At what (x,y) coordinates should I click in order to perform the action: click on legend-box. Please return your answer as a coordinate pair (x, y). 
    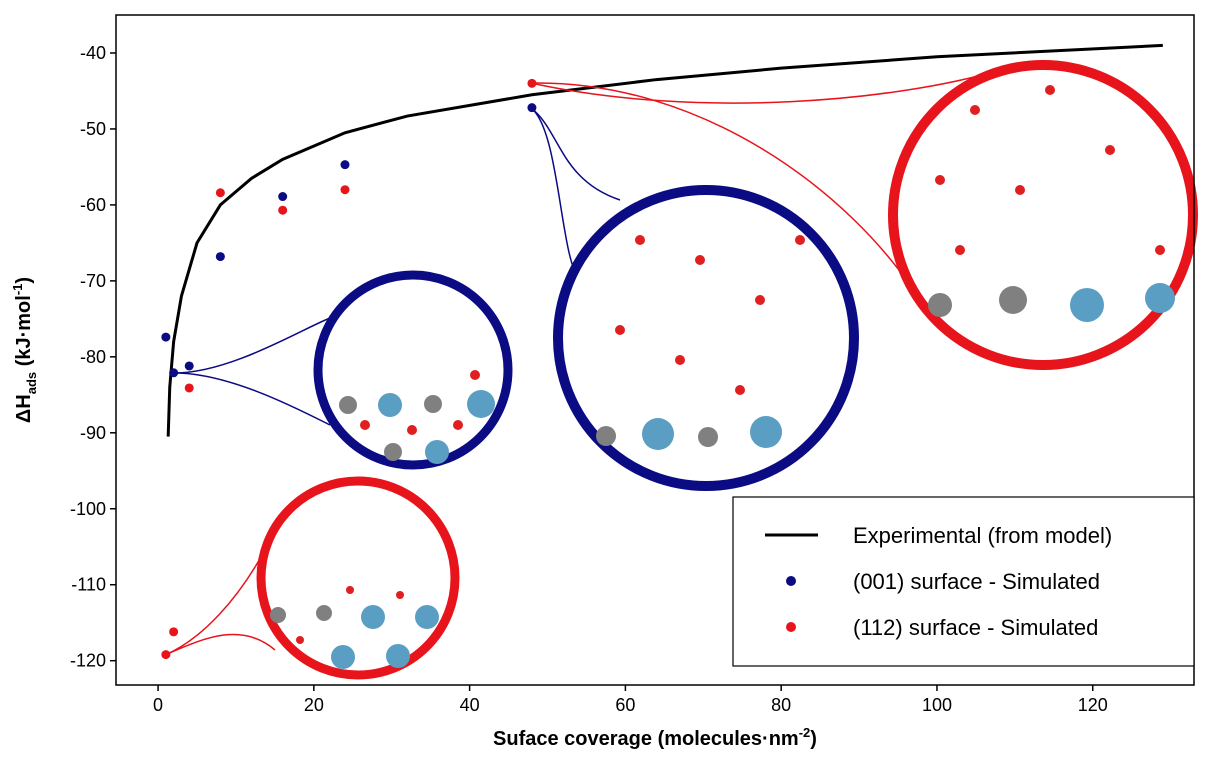
    Looking at the image, I should click on (963, 581).